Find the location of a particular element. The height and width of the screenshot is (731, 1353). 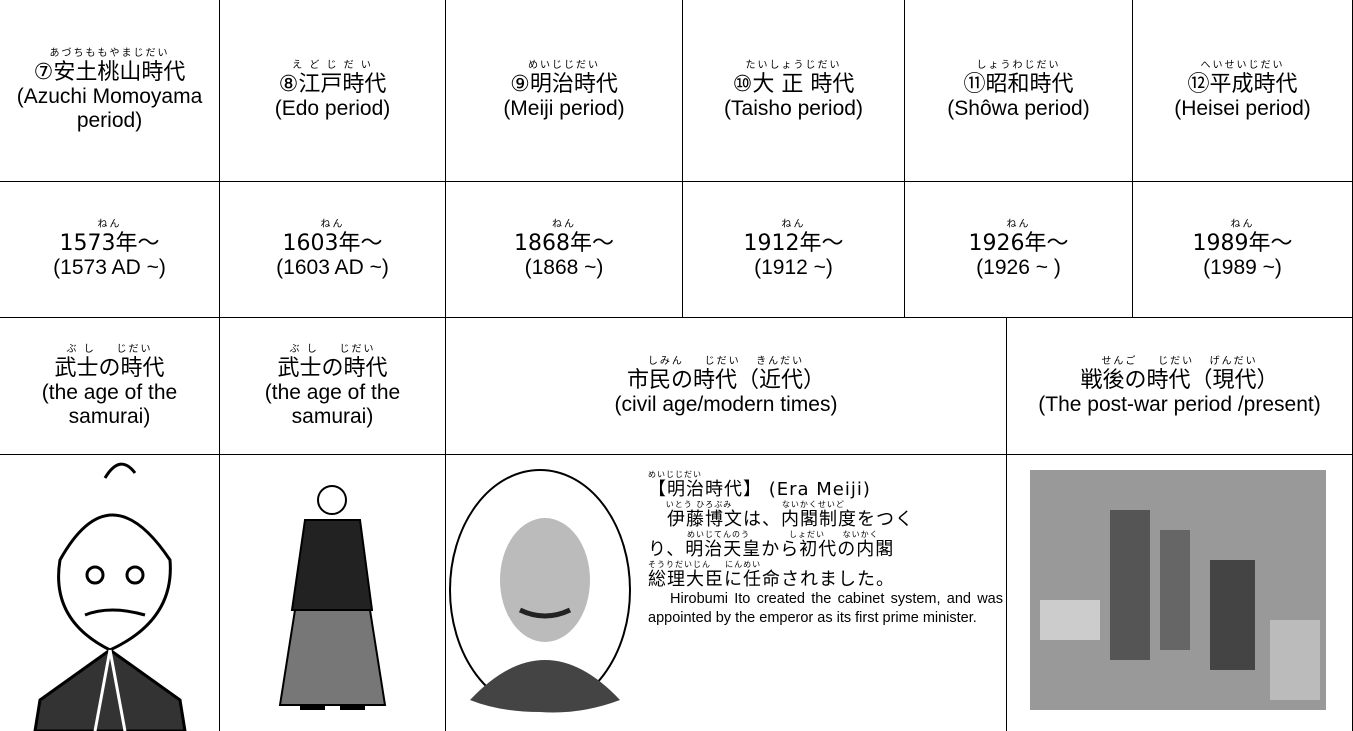

meiji-heading: 【明治時代】 (Era Meiji) is located at coordinates (759, 489).